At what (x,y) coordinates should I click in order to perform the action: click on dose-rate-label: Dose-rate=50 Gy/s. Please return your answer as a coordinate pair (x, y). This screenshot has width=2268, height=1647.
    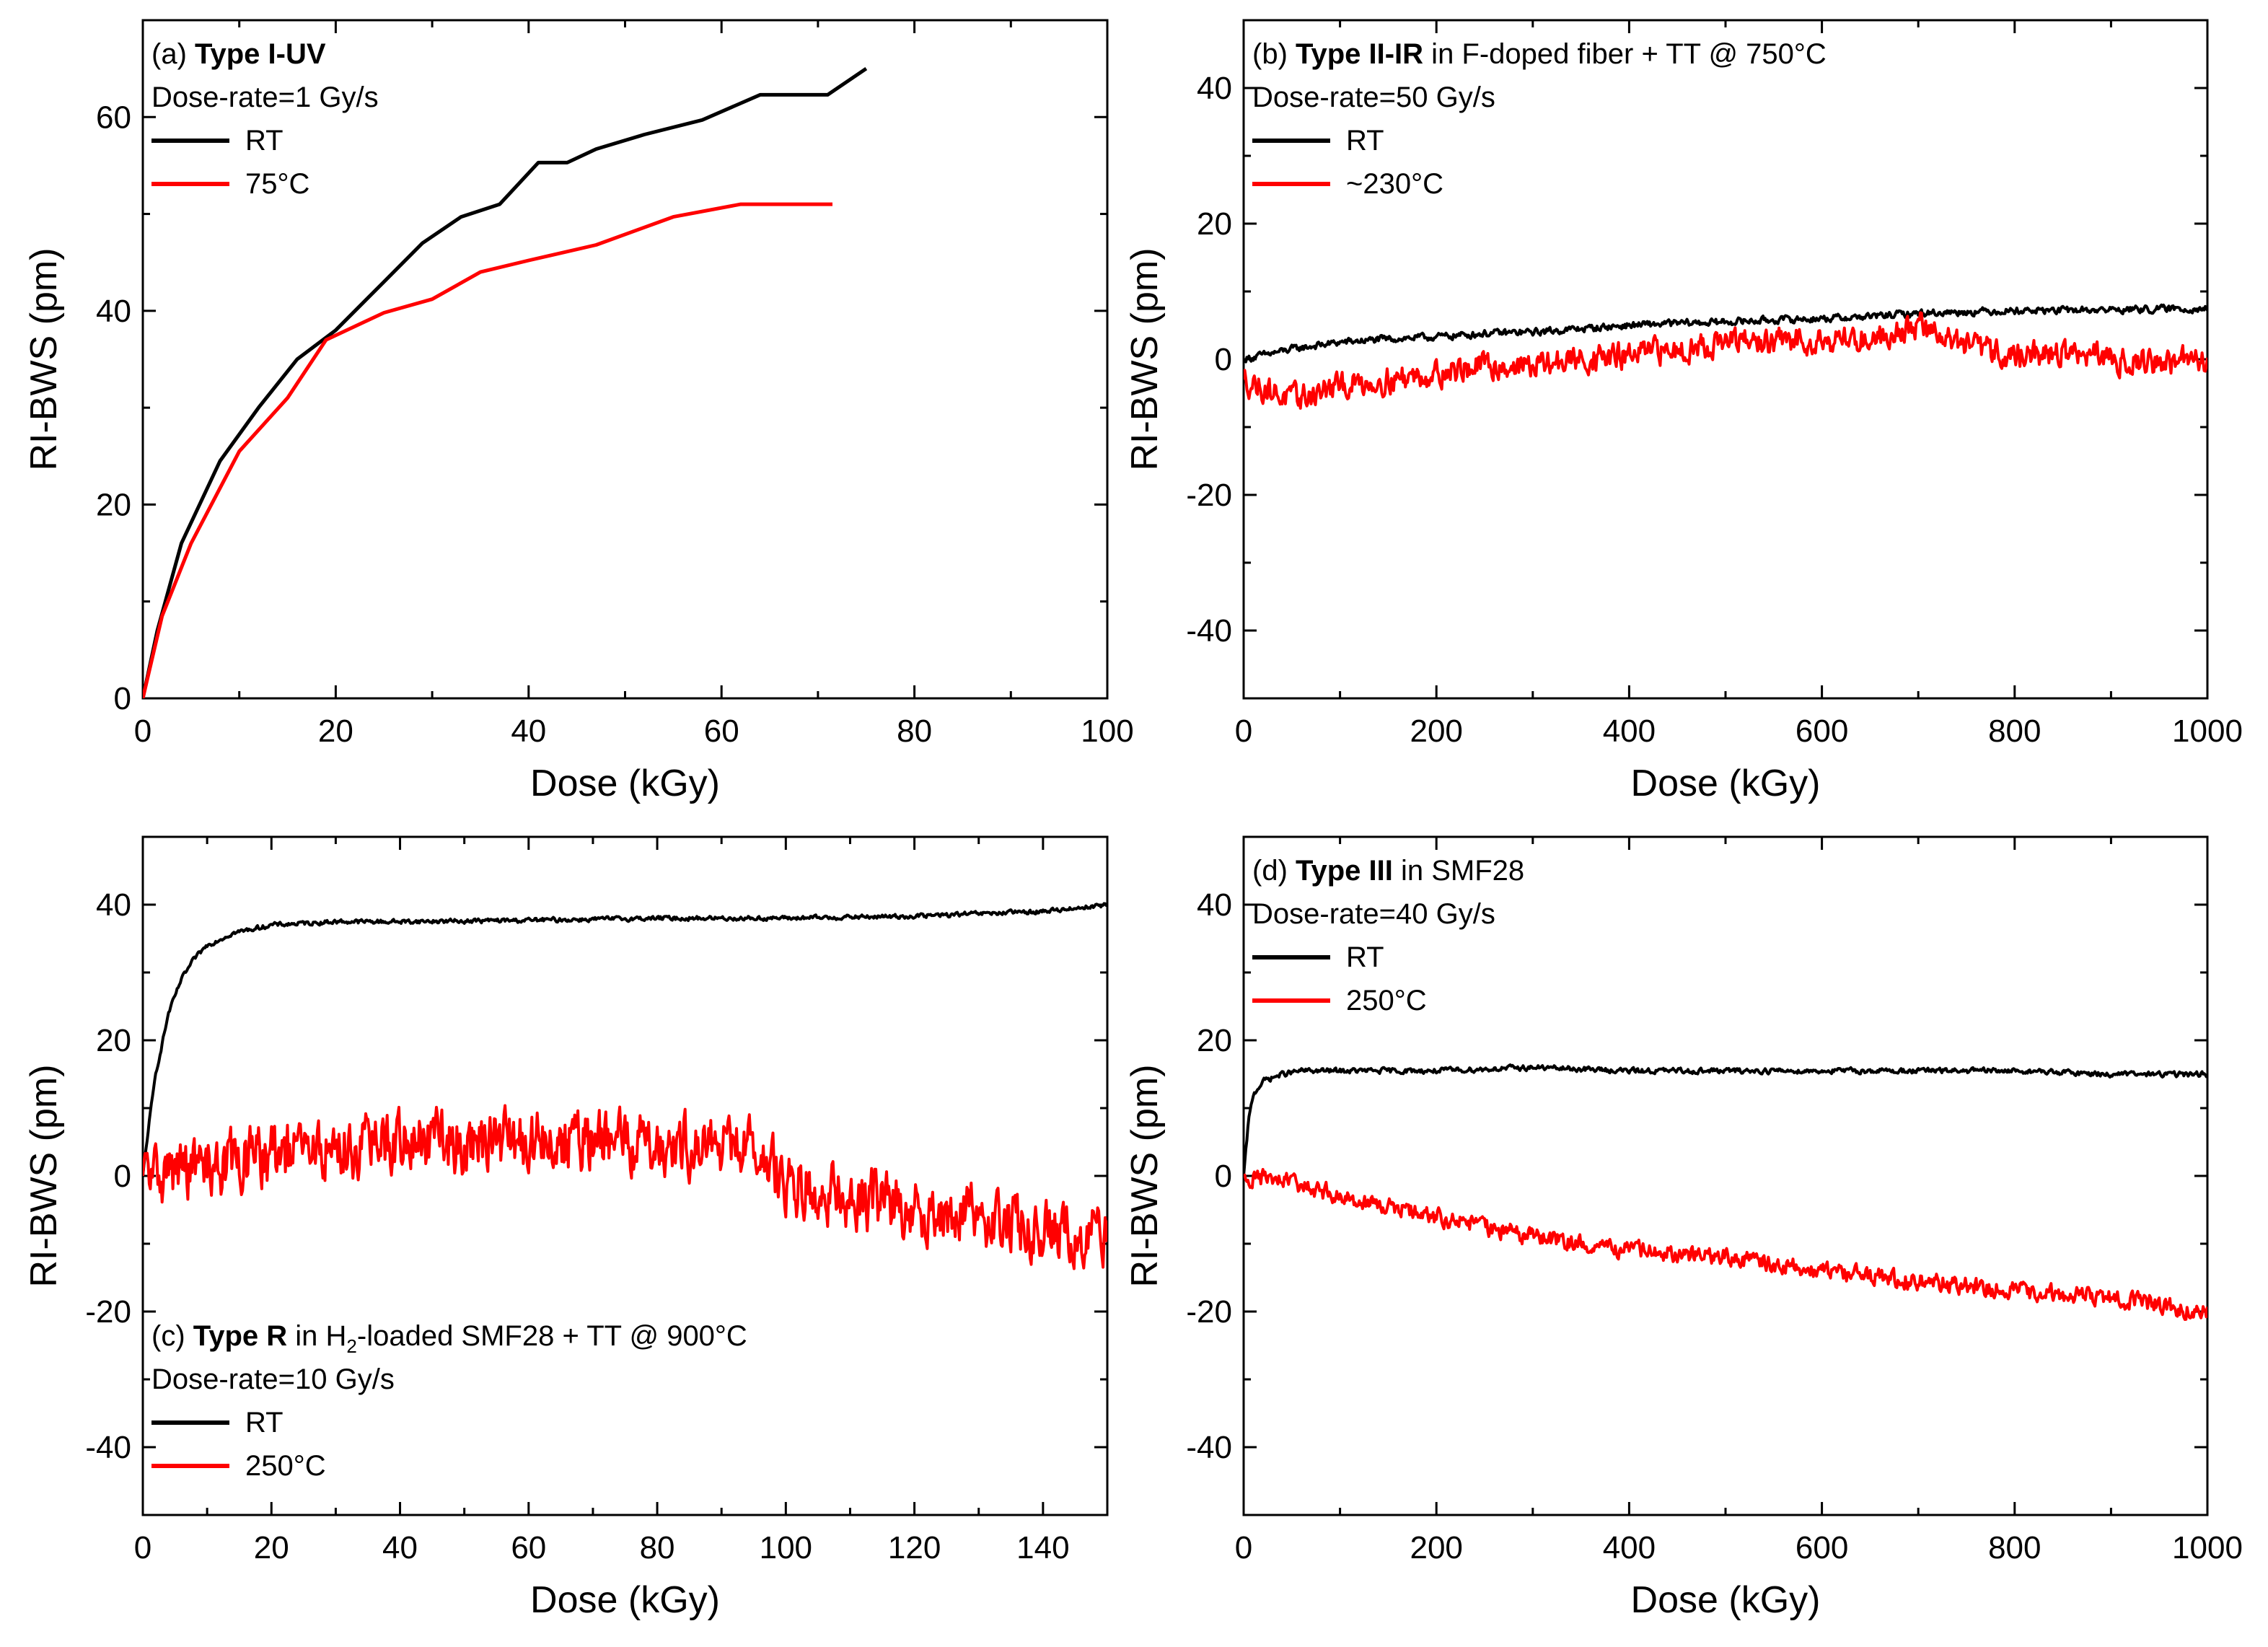
    Looking at the image, I should click on (1374, 98).